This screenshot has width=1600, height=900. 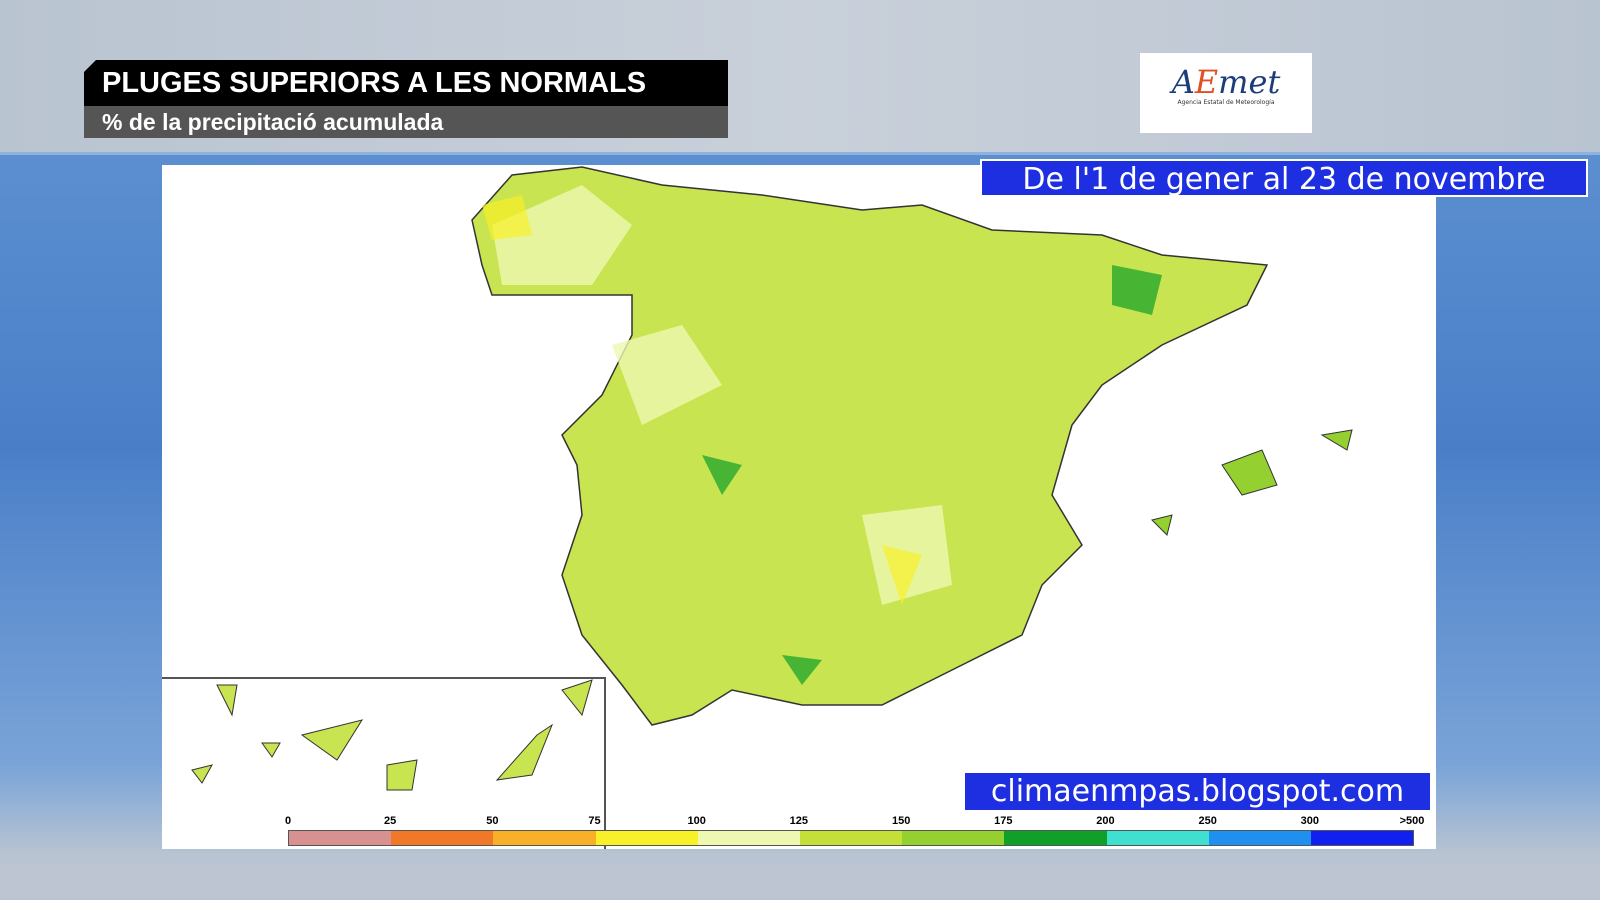 What do you see at coordinates (1197, 791) in the screenshot?
I see `source-label: climaenmpas.blogspot.com` at bounding box center [1197, 791].